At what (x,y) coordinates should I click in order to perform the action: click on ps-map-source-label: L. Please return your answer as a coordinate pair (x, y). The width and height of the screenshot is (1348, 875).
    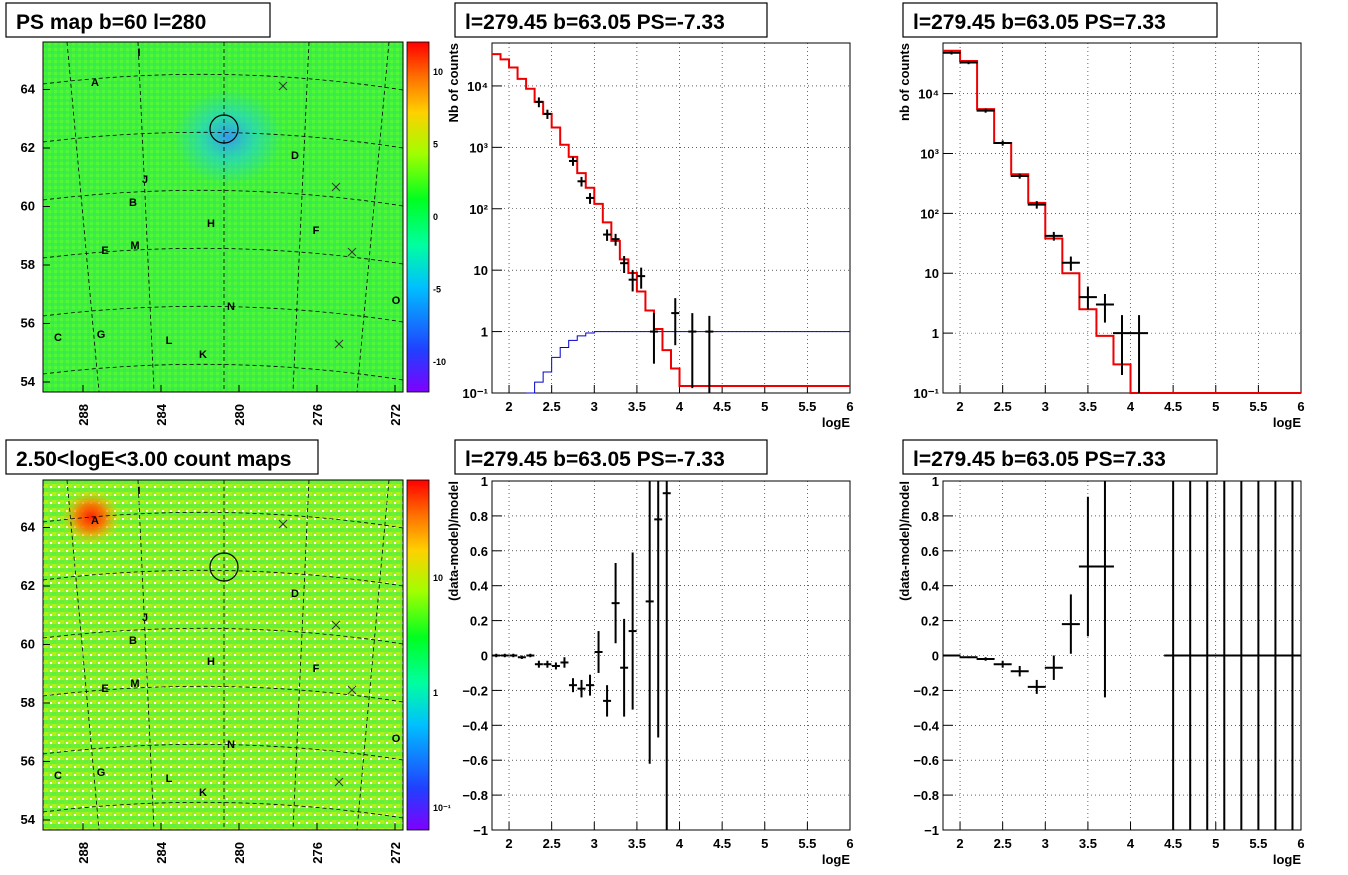
    Looking at the image, I should click on (169, 341).